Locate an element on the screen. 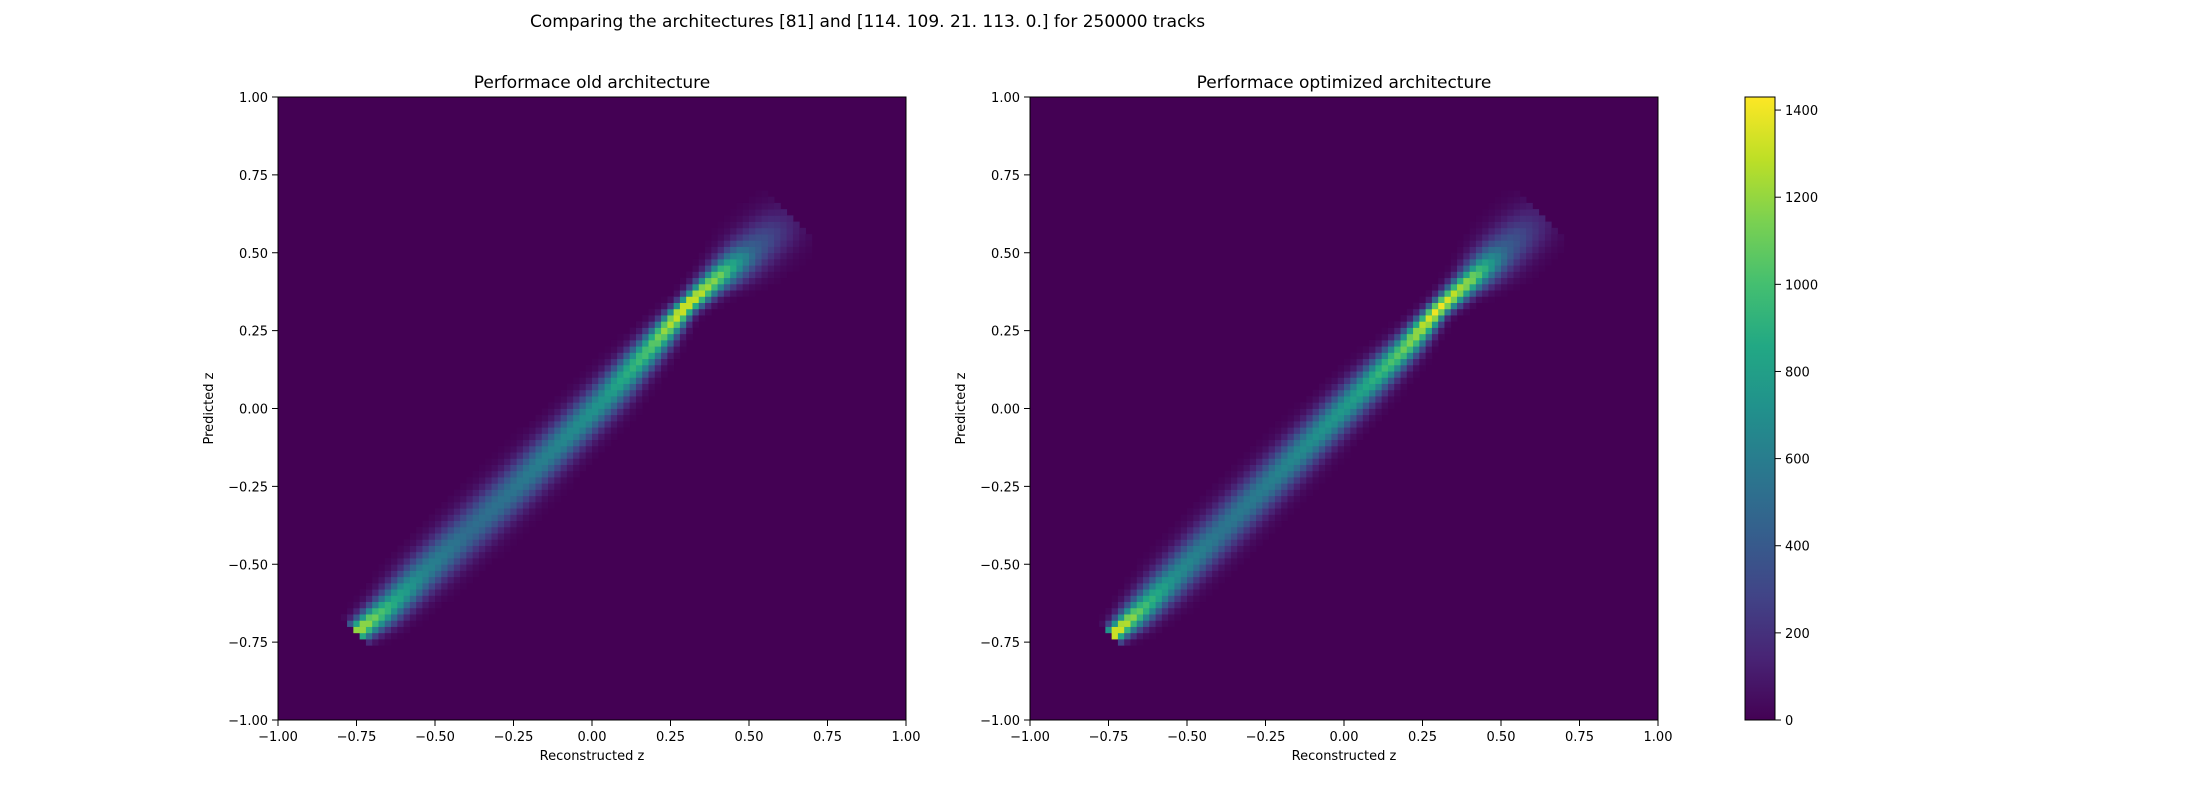  y-tick-label: −0.50 is located at coordinates (248, 565).